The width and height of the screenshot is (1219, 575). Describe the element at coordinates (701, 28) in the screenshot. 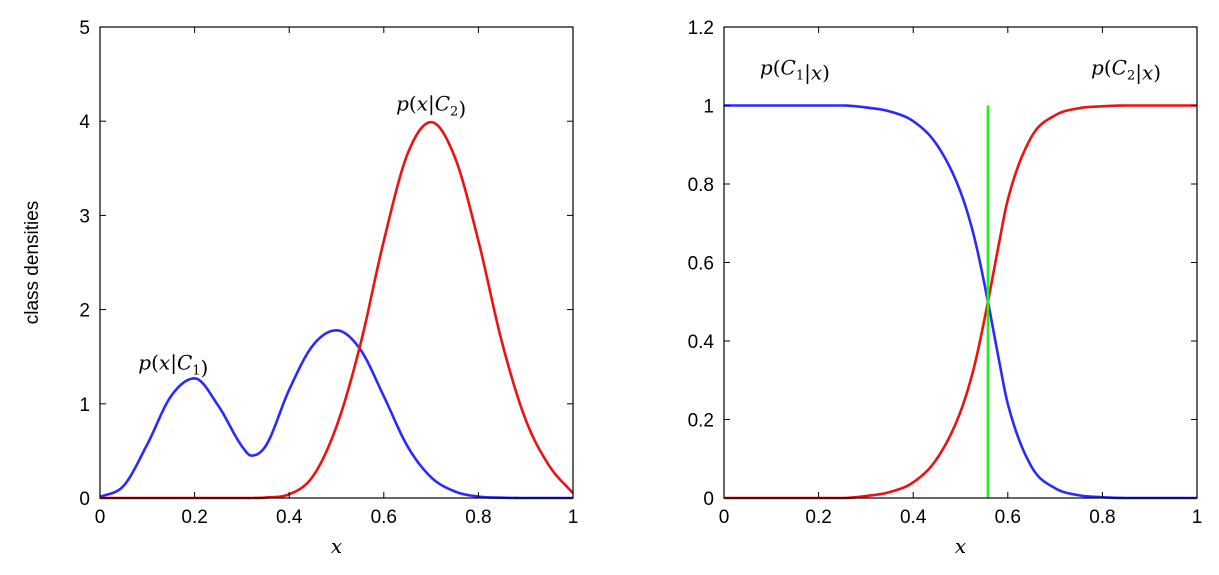

I see `y-tick-label: 1.2` at that location.